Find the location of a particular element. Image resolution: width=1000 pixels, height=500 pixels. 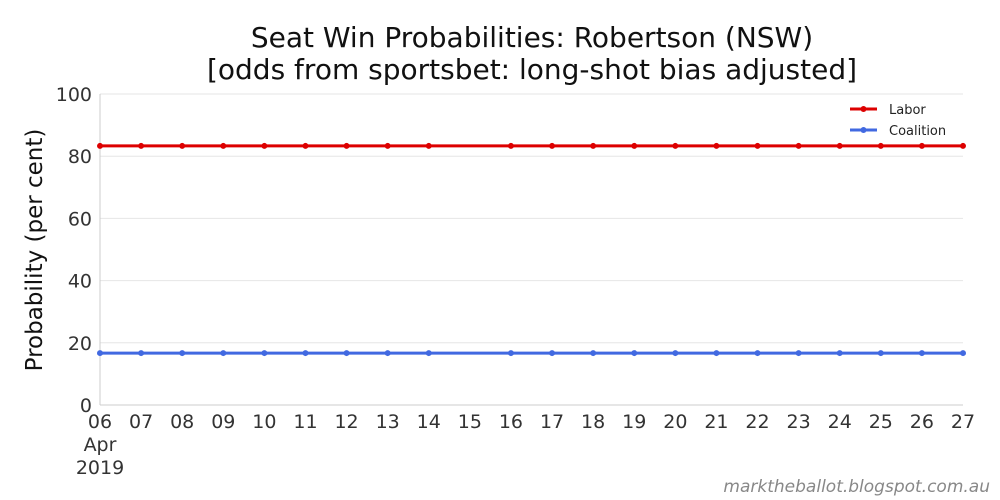

x-tick-label: 09 is located at coordinates (223, 422).